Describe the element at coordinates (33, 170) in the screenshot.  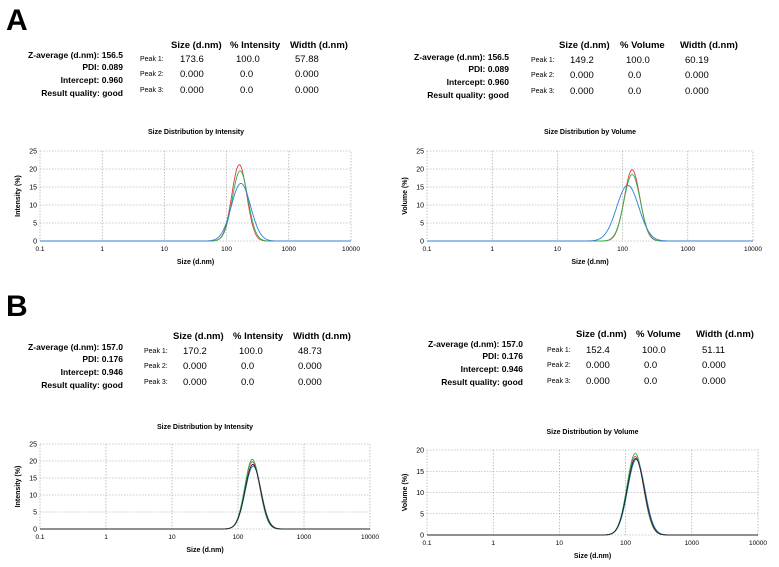
I see `y-tick-label: 20` at that location.